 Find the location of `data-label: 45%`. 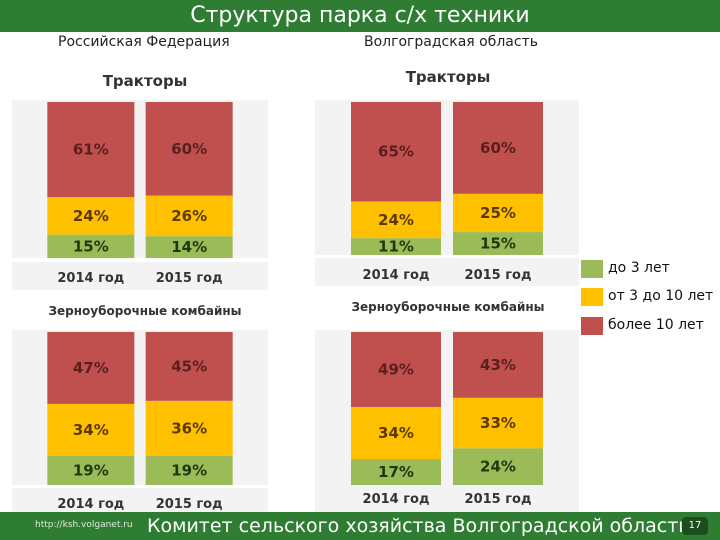

data-label: 45% is located at coordinates (189, 366).